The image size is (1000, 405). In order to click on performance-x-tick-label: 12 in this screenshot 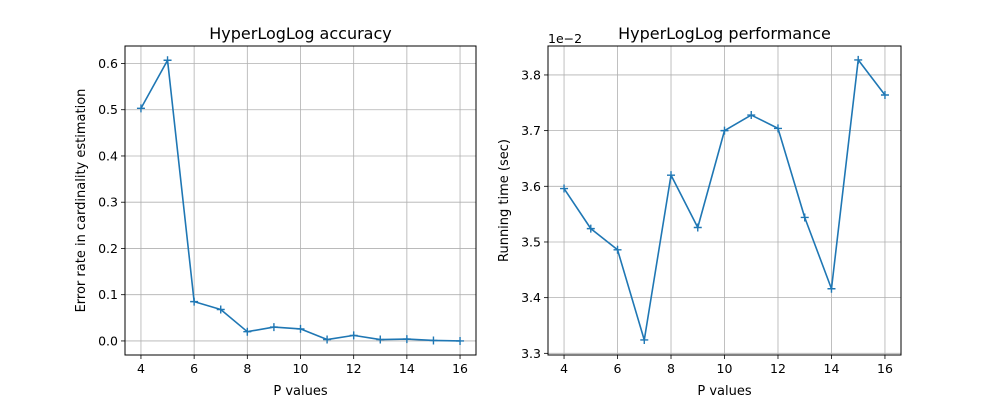, I will do `click(778, 368)`.